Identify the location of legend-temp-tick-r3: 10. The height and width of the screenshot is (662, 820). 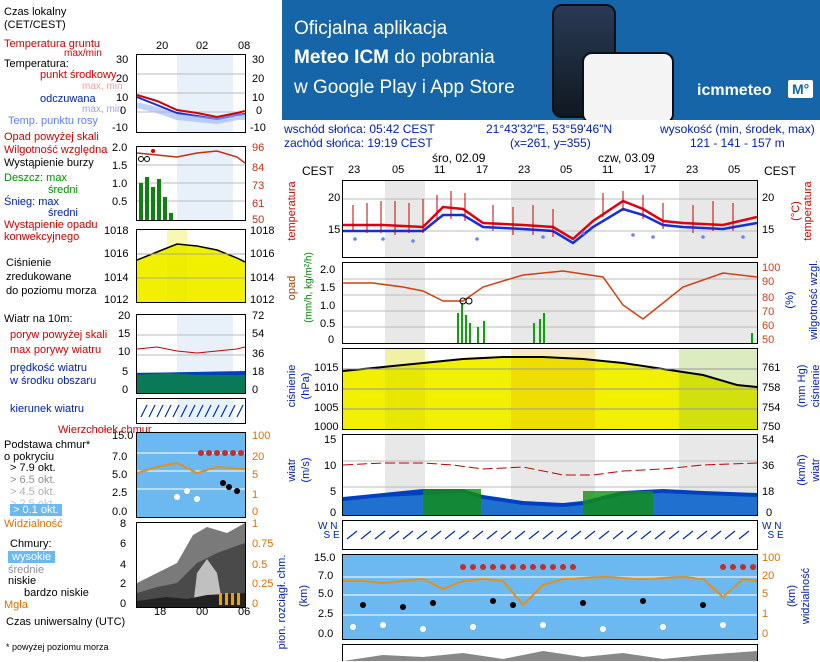
(258, 98).